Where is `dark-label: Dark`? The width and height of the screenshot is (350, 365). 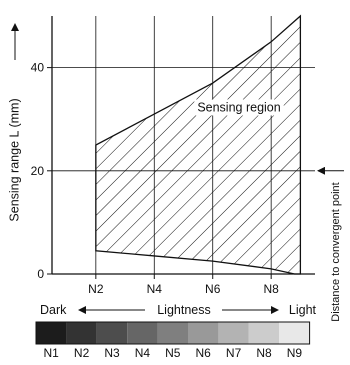
dark-label: Dark is located at coordinates (53, 310).